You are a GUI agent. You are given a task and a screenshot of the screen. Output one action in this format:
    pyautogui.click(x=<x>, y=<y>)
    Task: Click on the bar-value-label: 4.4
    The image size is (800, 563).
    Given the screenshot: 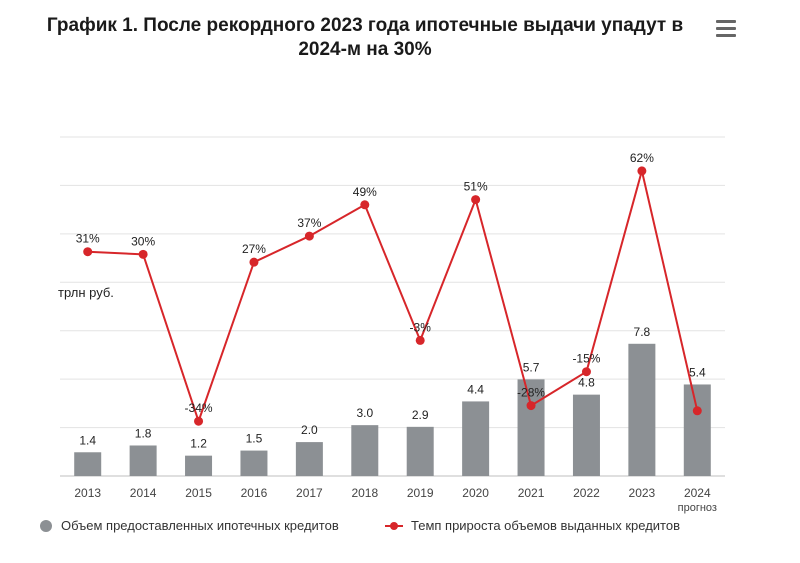 What is the action you would take?
    pyautogui.click(x=475, y=389)
    